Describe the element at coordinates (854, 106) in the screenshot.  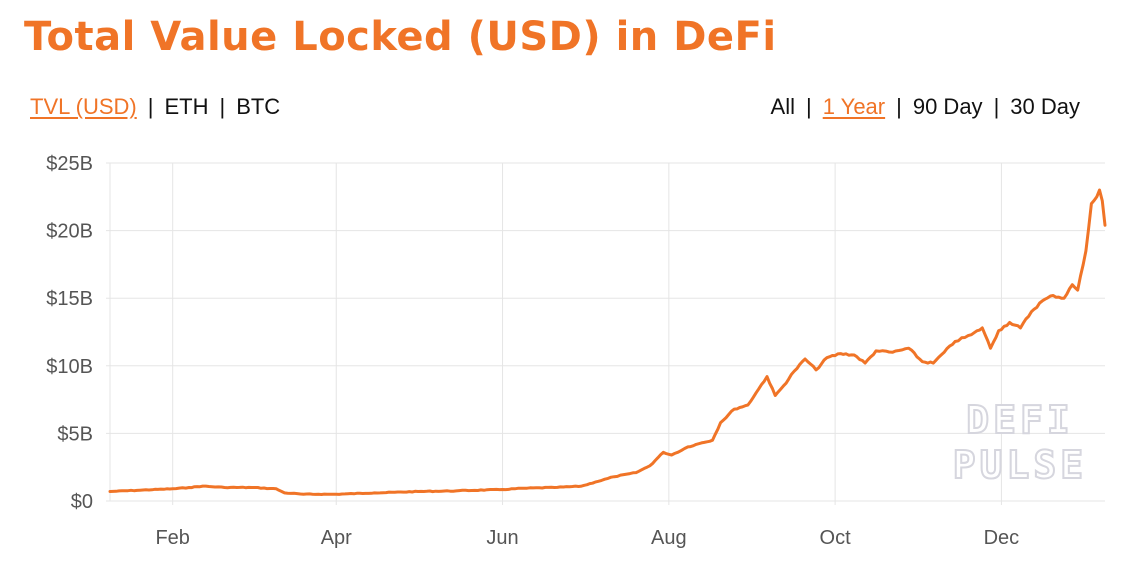
I see `range-option-1-year: 1 Year` at that location.